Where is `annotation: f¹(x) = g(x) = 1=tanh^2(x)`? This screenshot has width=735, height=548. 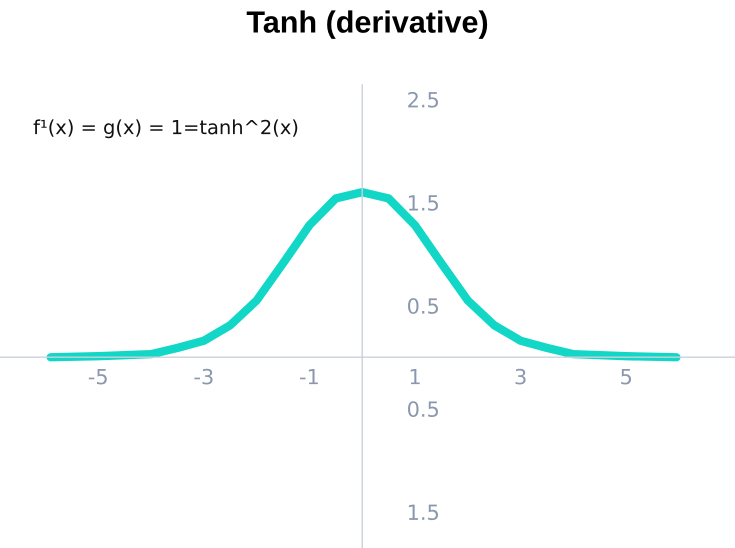 annotation: f¹(x) = g(x) = 1=tanh^2(x) is located at coordinates (166, 128).